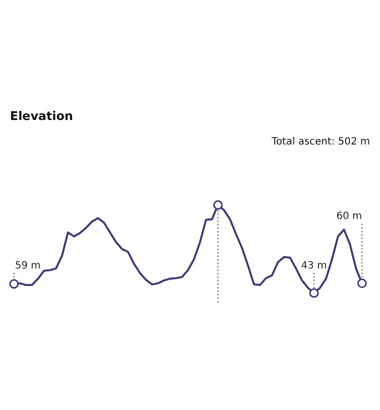  Describe the element at coordinates (349, 216) in the screenshot. I see `data-label: 60 m` at that location.